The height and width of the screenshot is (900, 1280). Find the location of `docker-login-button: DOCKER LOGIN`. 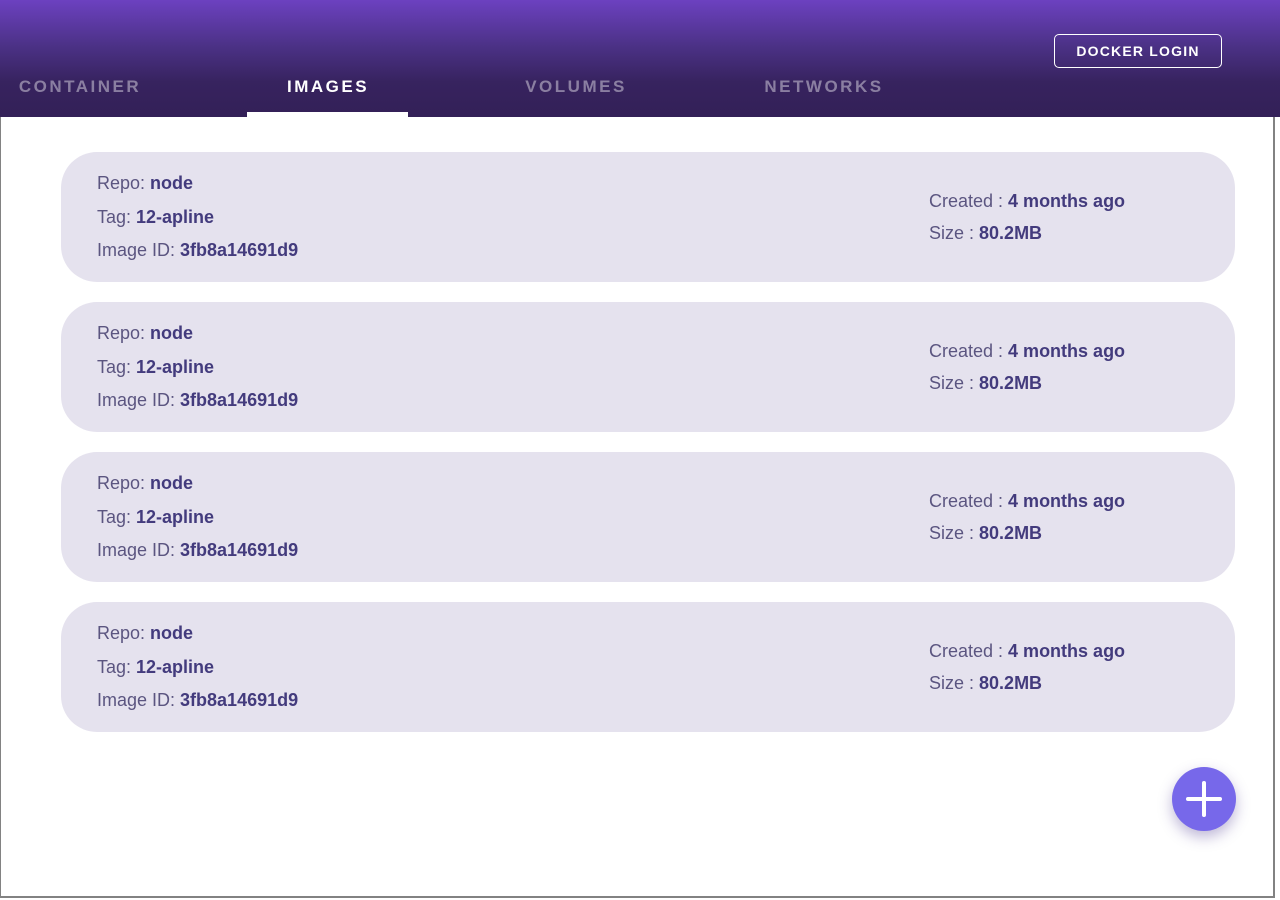

docker-login-button: DOCKER LOGIN is located at coordinates (1138, 51).